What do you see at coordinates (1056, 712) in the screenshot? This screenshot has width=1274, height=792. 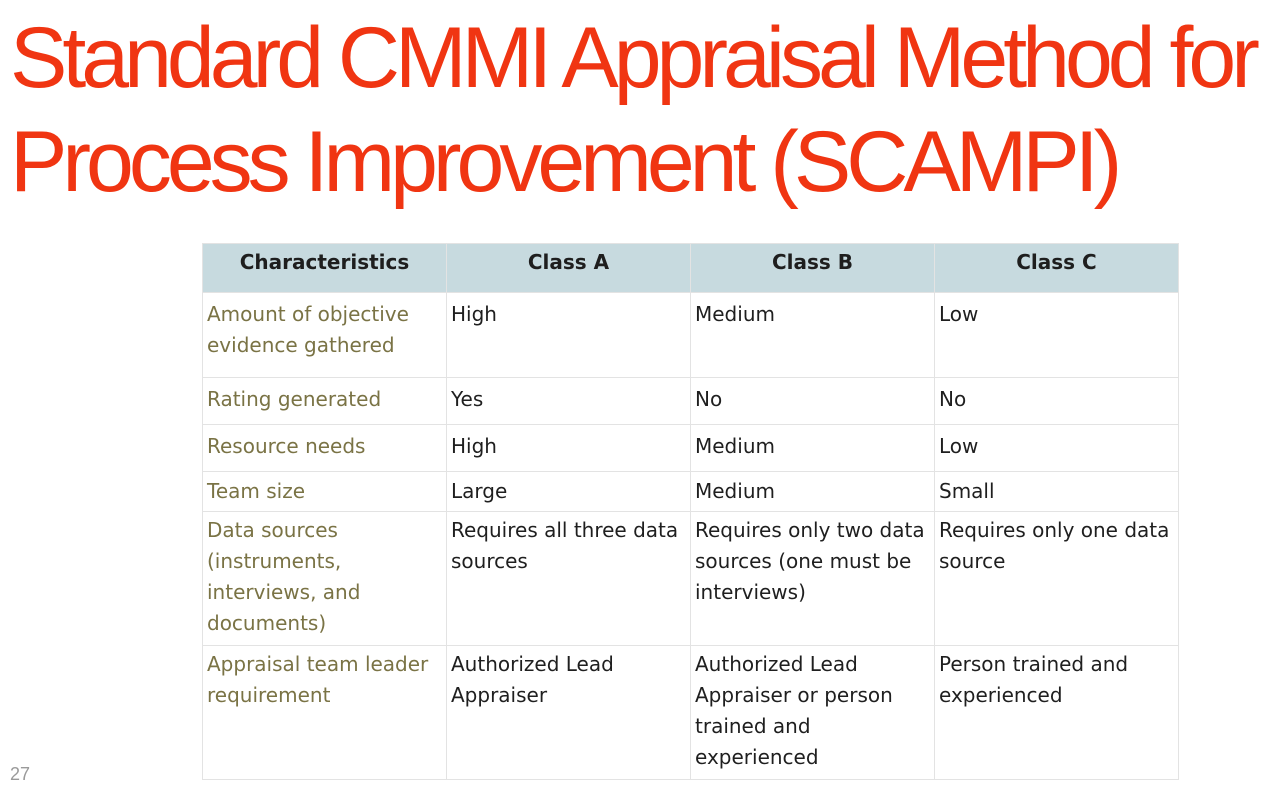 I see `class-c-cell: Person trained and experienced` at bounding box center [1056, 712].